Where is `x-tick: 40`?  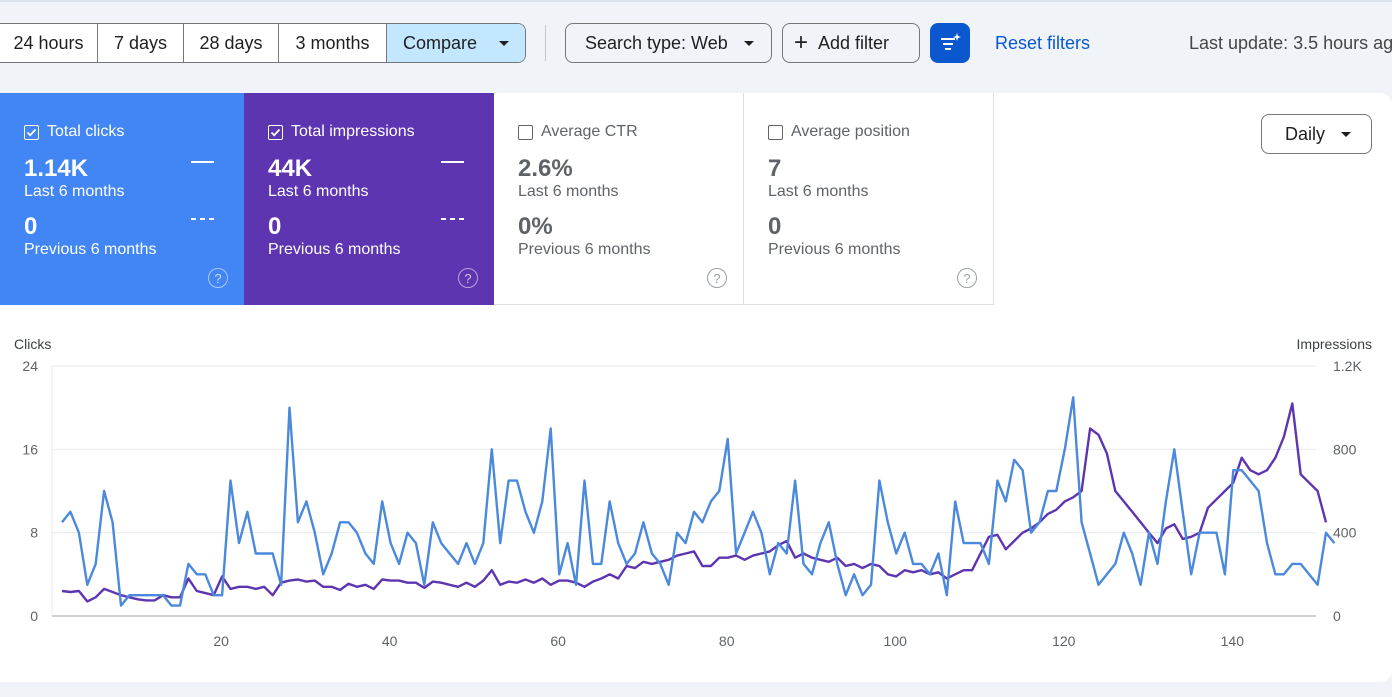
x-tick: 40 is located at coordinates (390, 641).